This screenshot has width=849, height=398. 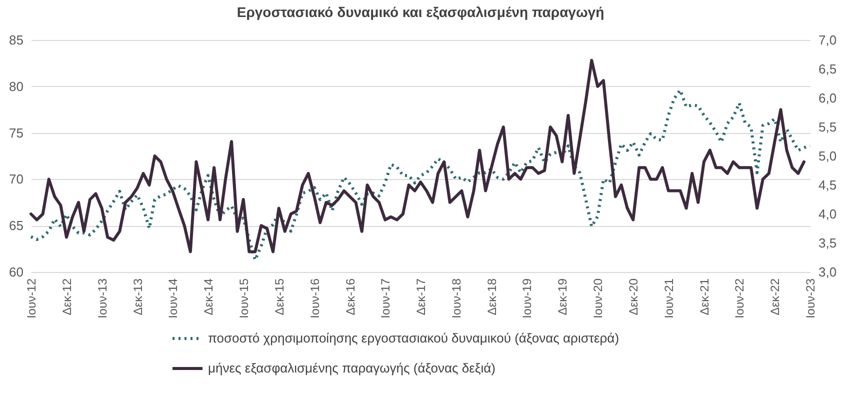 I want to click on y2-tick-label: 6,5, so click(x=827, y=69).